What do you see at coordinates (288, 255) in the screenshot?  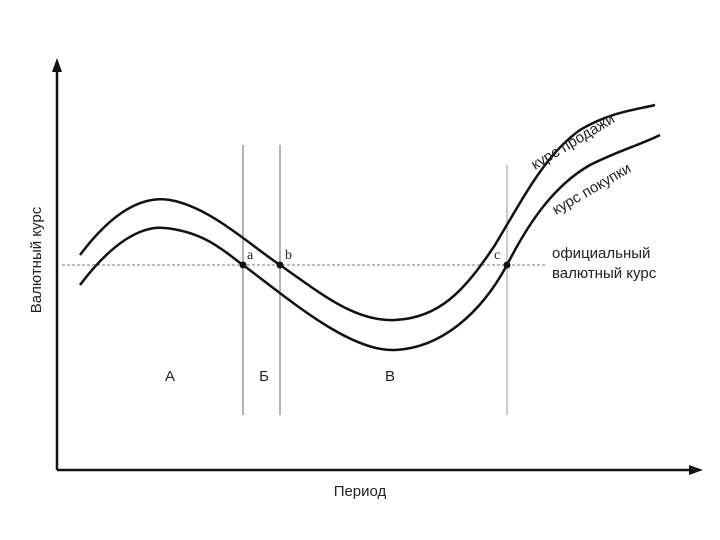 I see `point-label: b` at bounding box center [288, 255].